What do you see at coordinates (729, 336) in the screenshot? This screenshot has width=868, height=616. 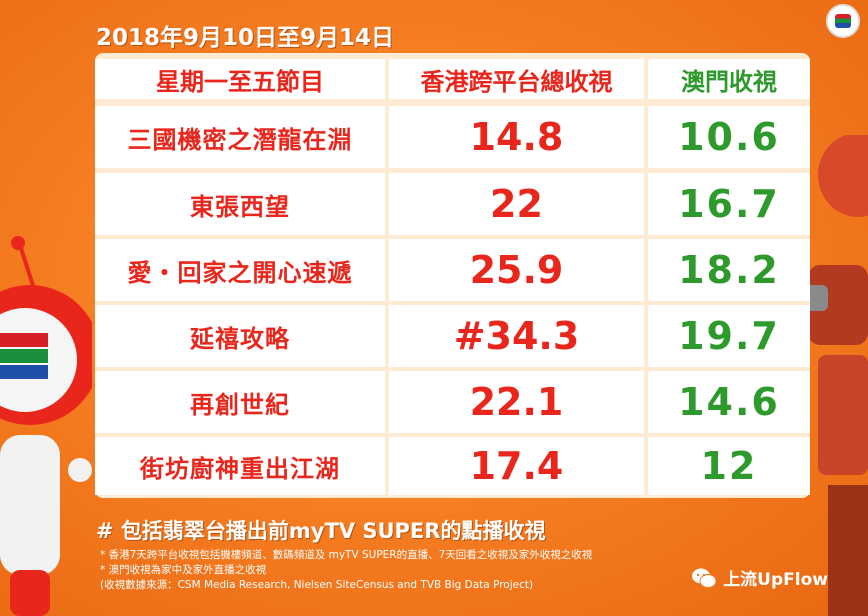 I see `macau-rating: 19.7` at bounding box center [729, 336].